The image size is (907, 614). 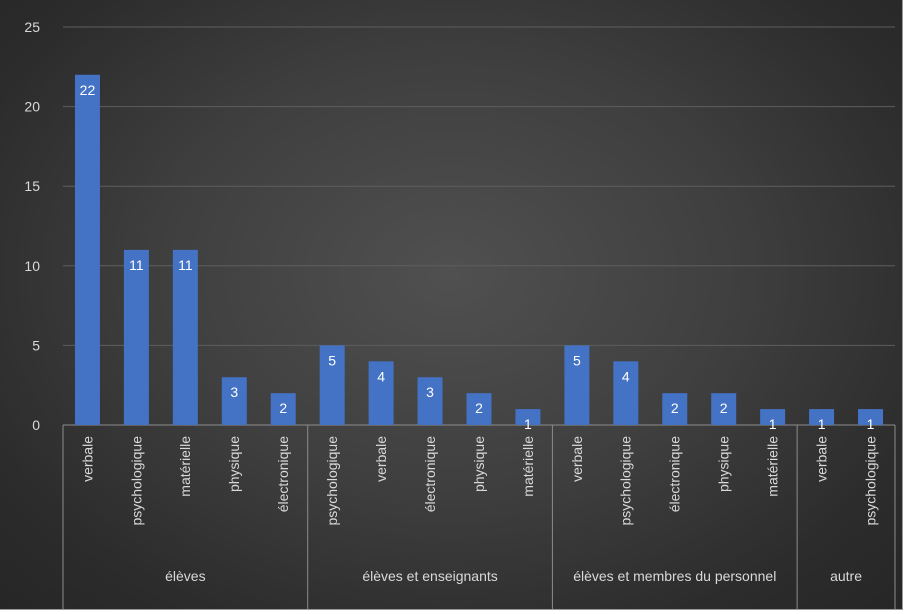 What do you see at coordinates (32, 27) in the screenshot?
I see `y-tick-label: 25` at bounding box center [32, 27].